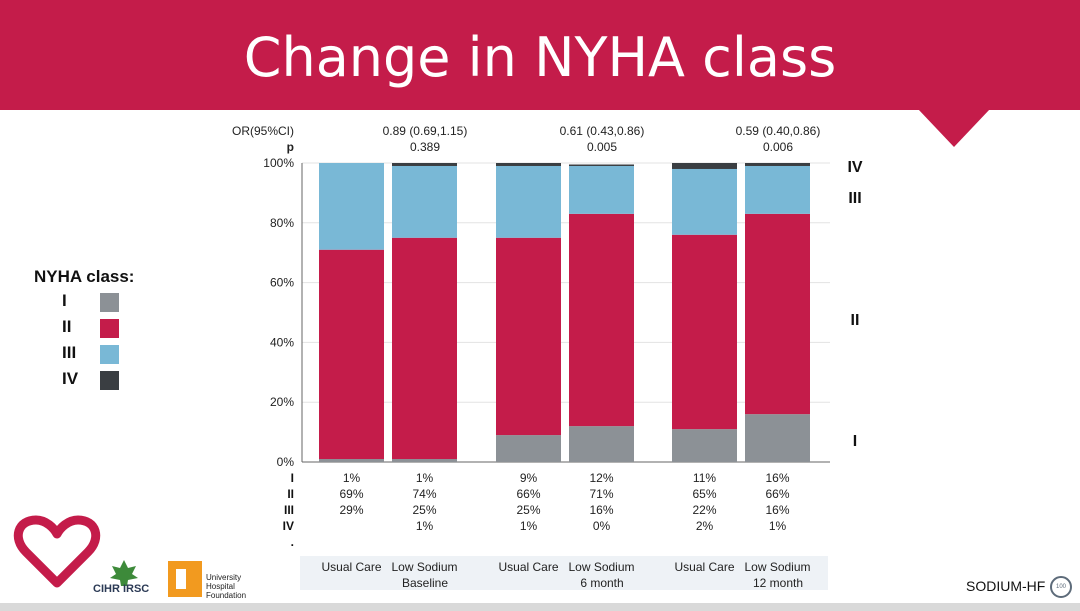  What do you see at coordinates (1006, 586) in the screenshot?
I see `sodium-hf-brand: SODIUM-HF` at bounding box center [1006, 586].